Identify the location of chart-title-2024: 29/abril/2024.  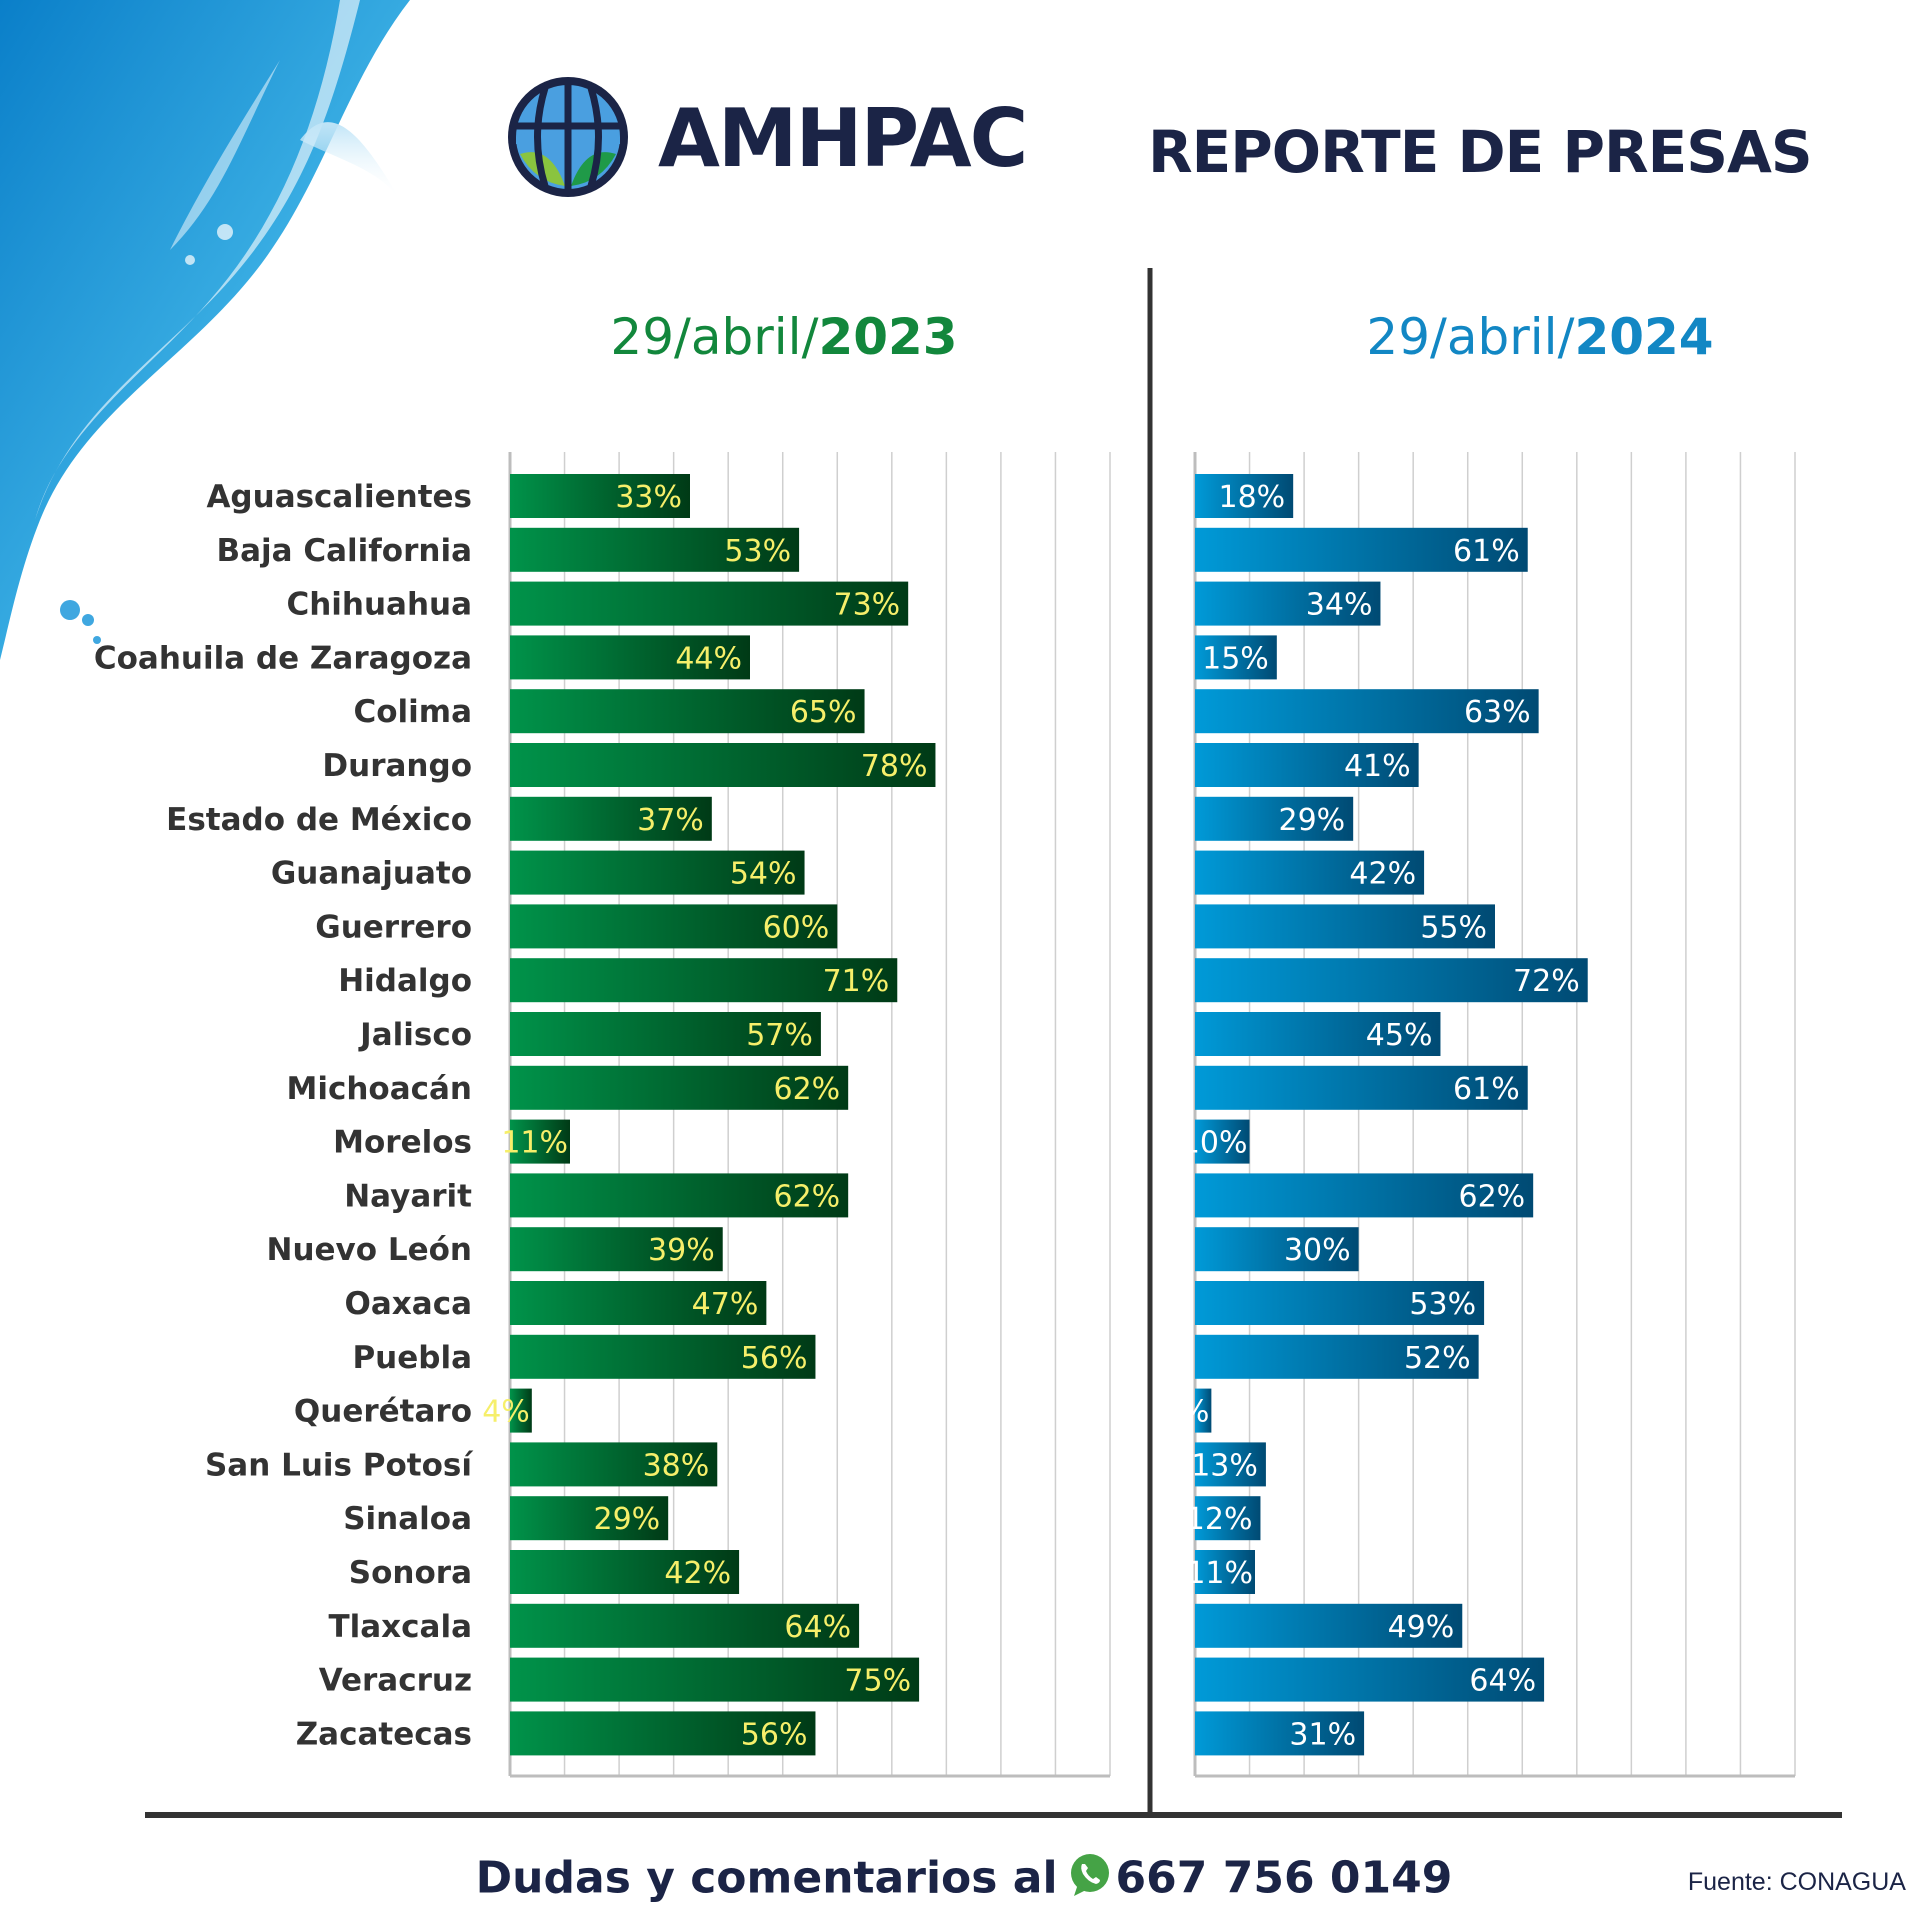
(1540, 337).